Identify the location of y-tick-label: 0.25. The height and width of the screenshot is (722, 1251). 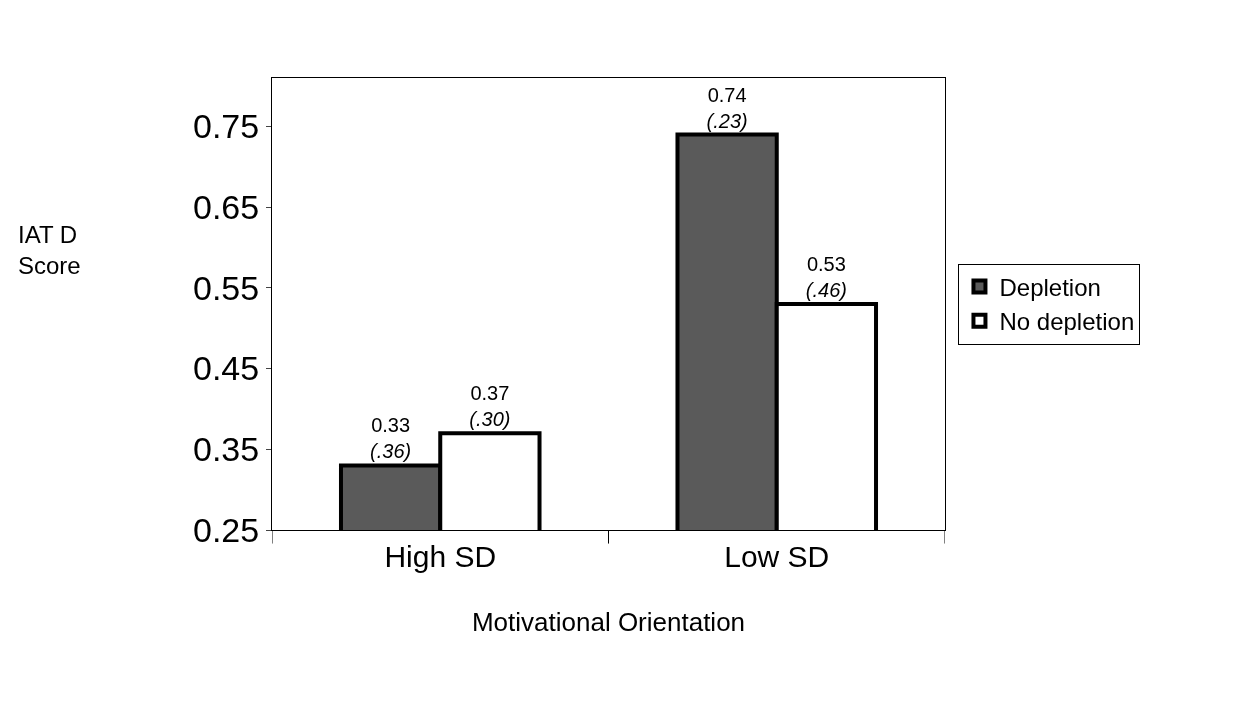
(226, 529).